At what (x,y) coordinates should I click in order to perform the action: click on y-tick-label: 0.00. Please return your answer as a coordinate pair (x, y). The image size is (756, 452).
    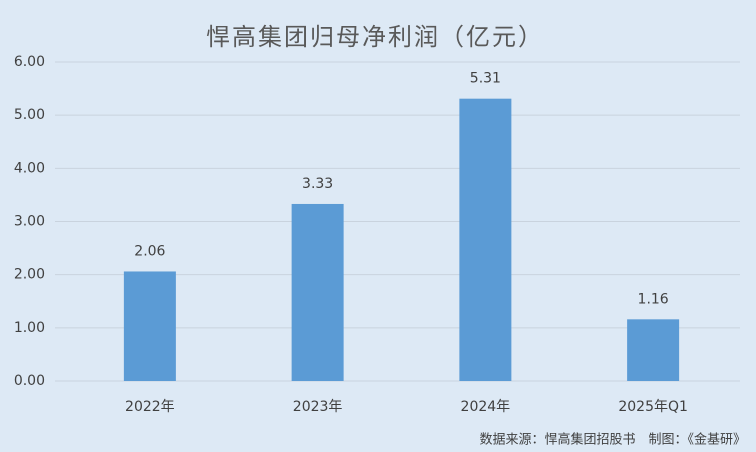
    Looking at the image, I should click on (29, 381).